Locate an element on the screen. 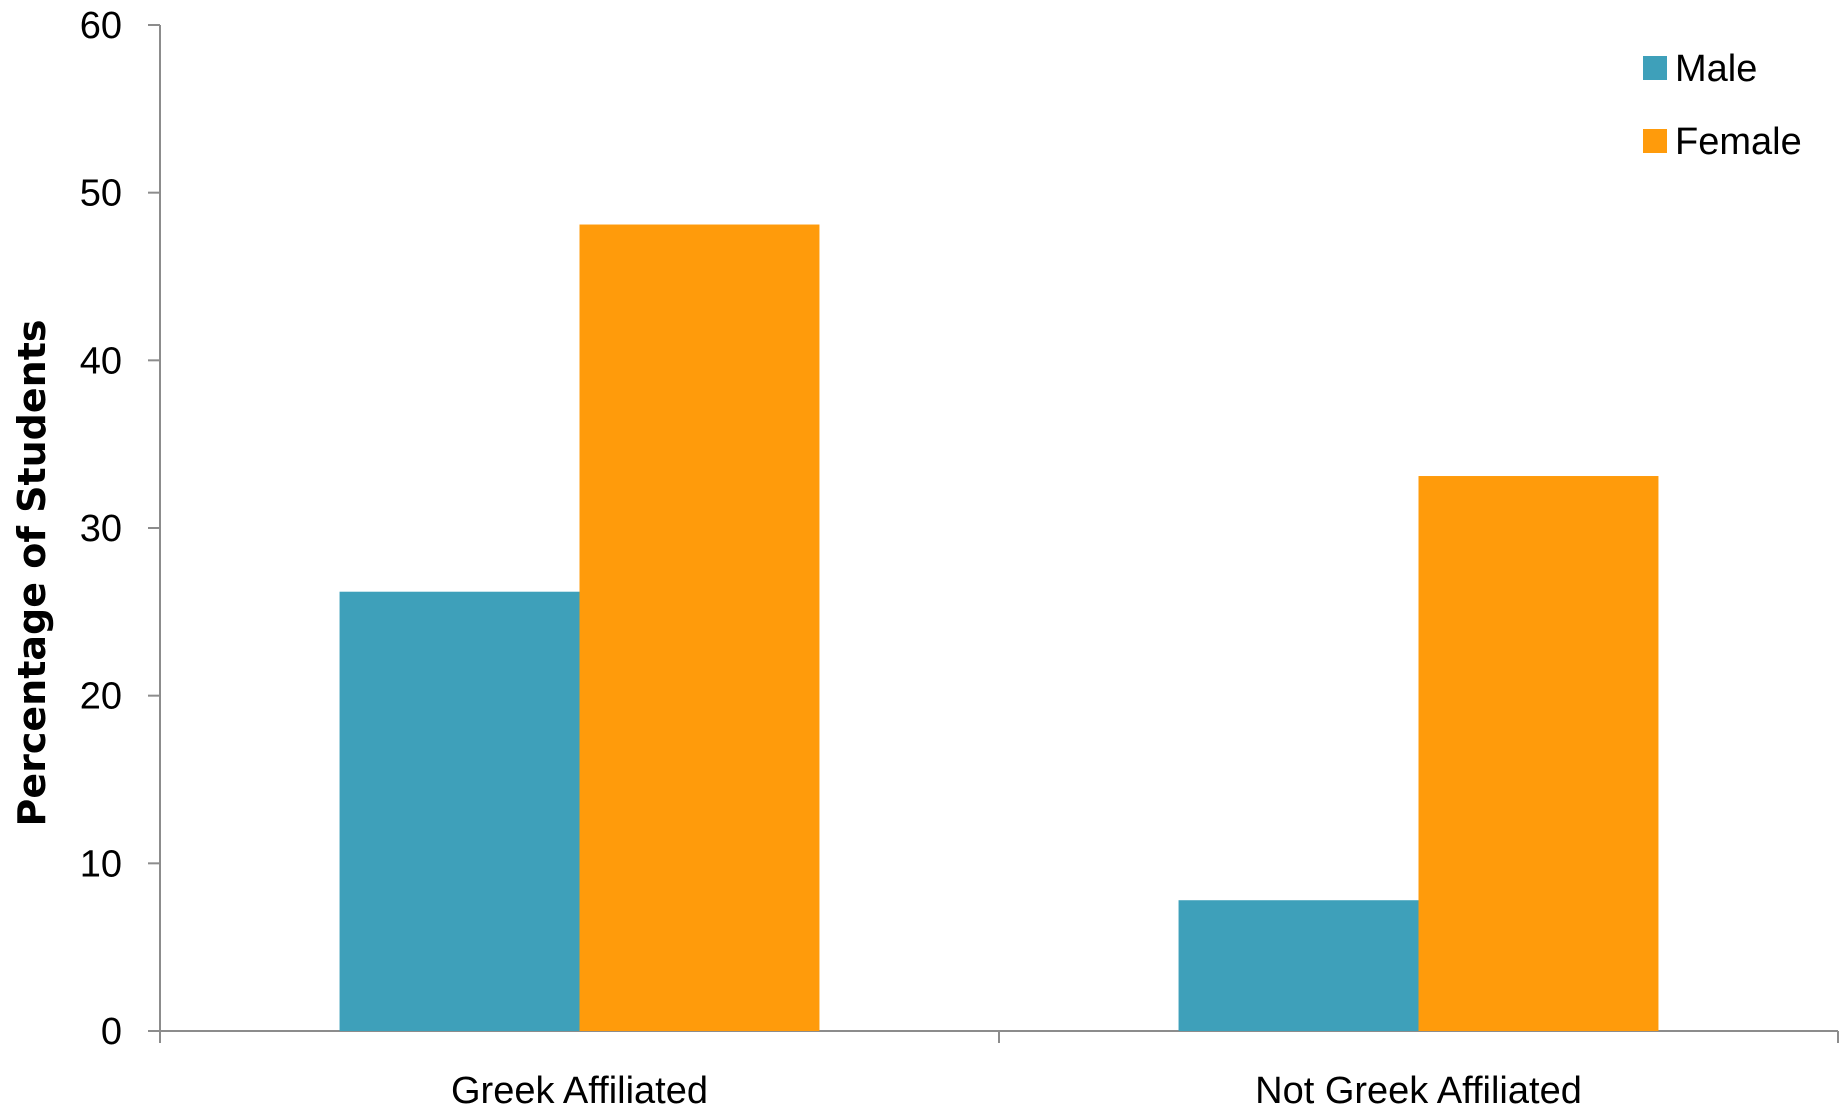  y-tick-label: 20 is located at coordinates (101, 697).